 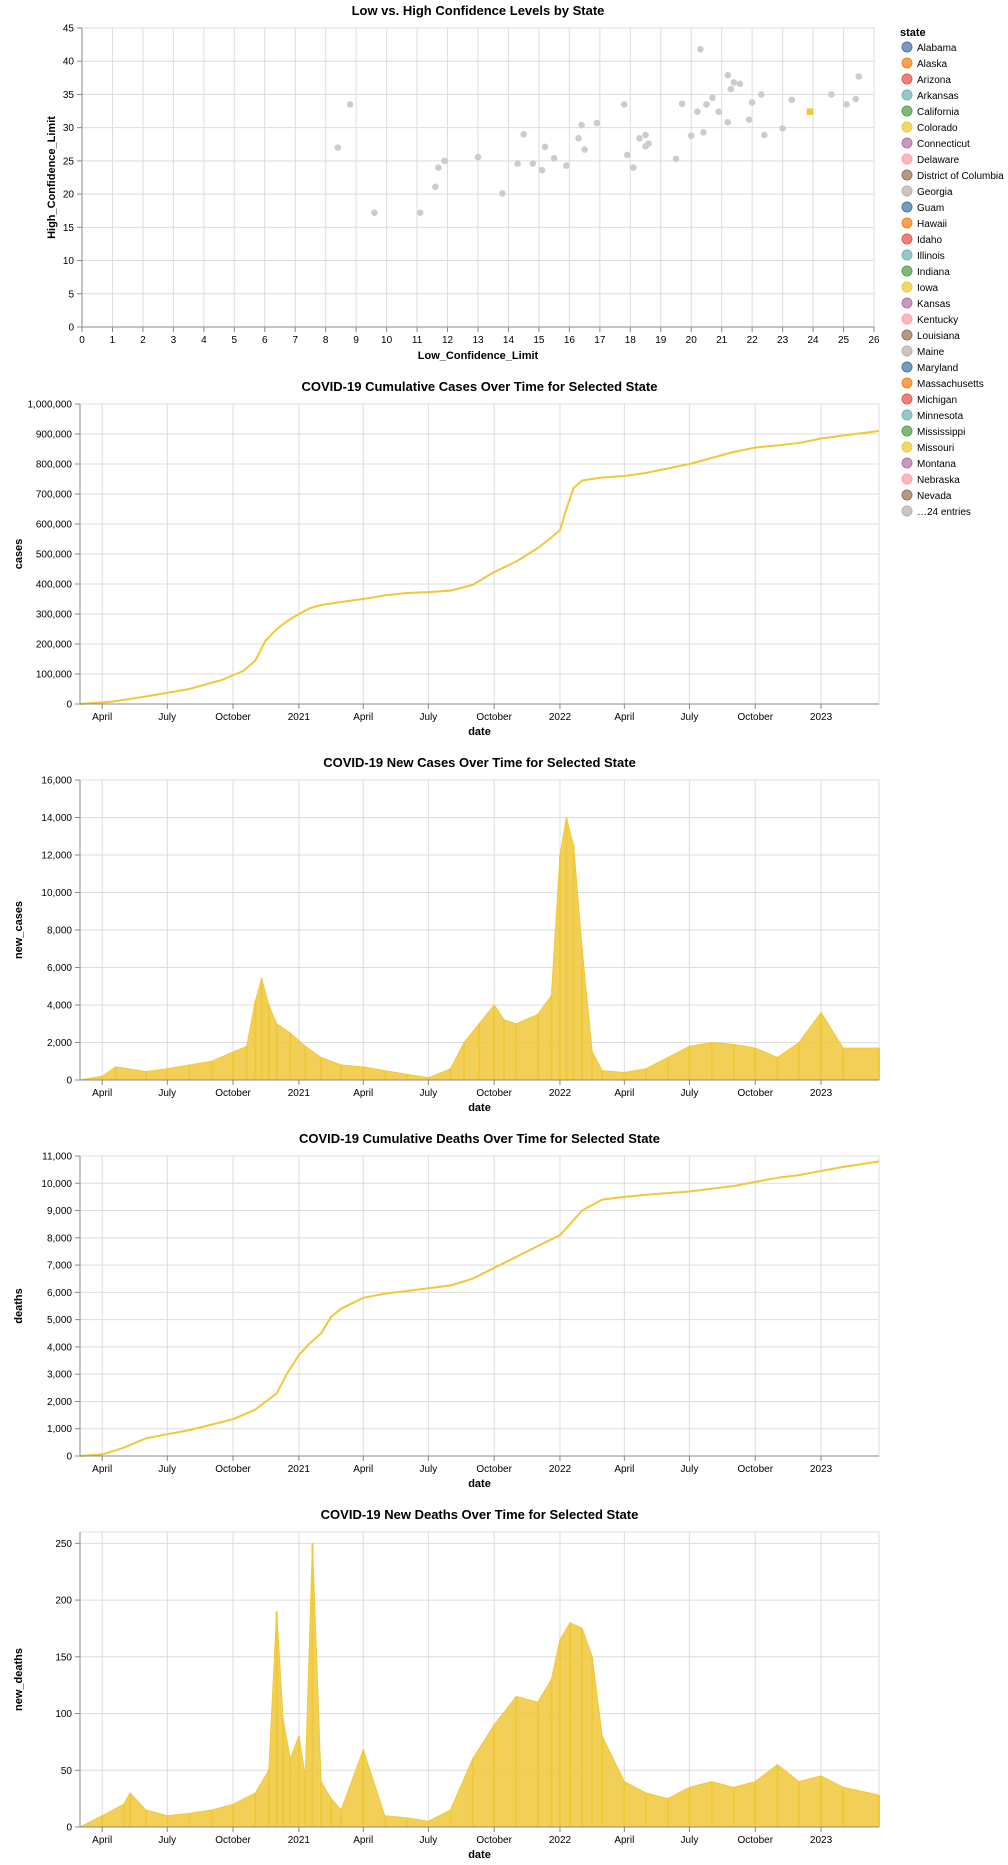 What do you see at coordinates (821, 1840) in the screenshot?
I see `x-tick-label: 2023` at bounding box center [821, 1840].